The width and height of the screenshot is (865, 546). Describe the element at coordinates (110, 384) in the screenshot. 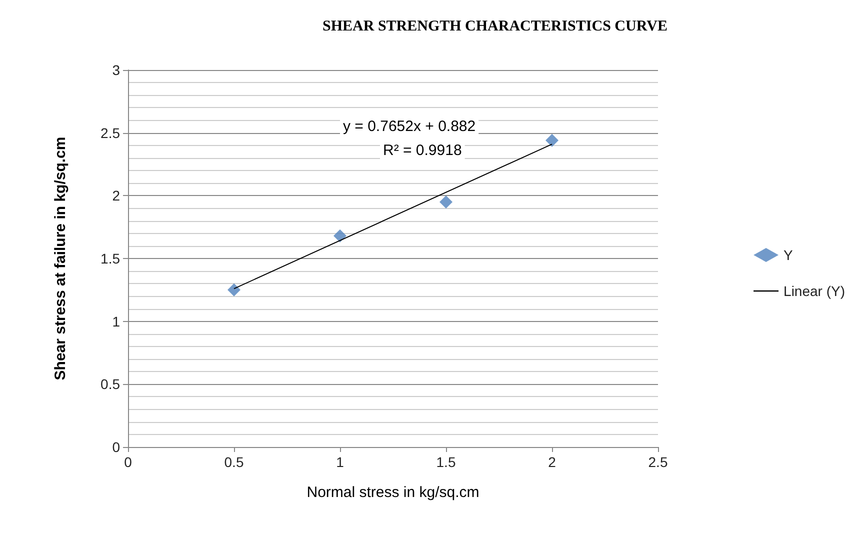

I see `y-tick-label: 0.5` at that location.